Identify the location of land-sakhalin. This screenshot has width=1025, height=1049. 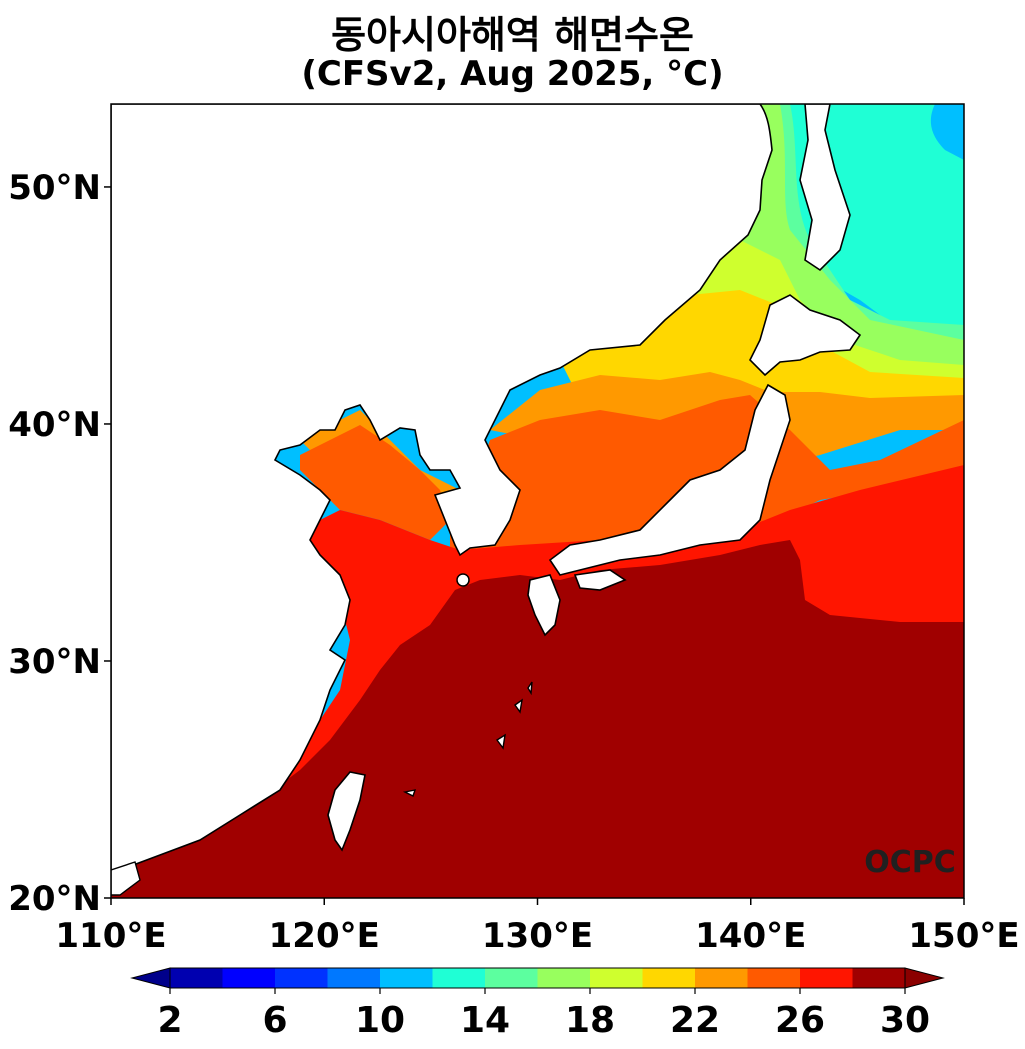
(825, 188).